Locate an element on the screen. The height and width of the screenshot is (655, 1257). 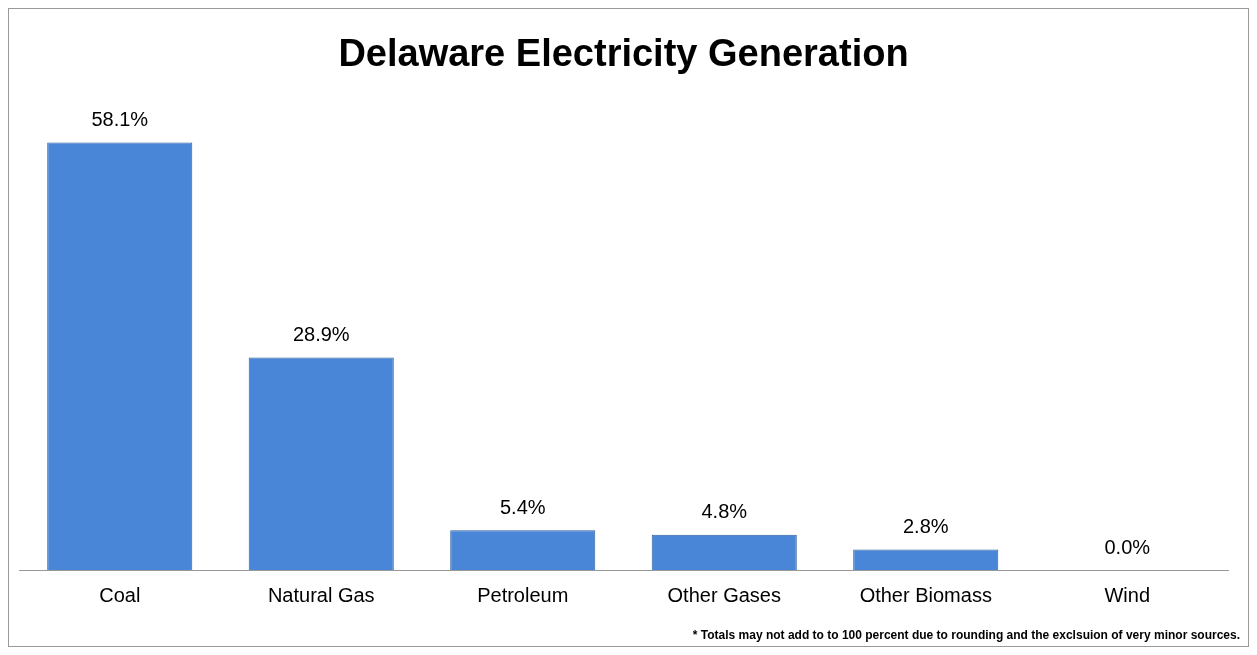
x-tick-label: Coal is located at coordinates (120, 594).